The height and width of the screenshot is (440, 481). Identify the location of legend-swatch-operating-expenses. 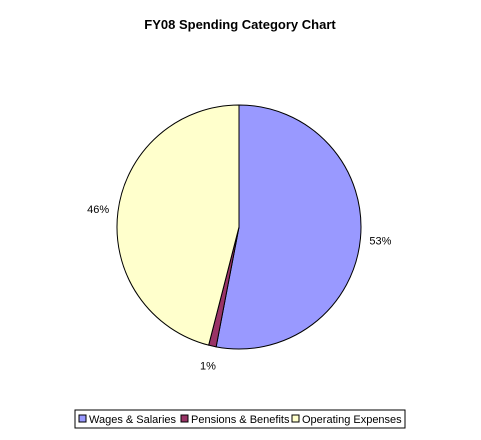
(295, 418).